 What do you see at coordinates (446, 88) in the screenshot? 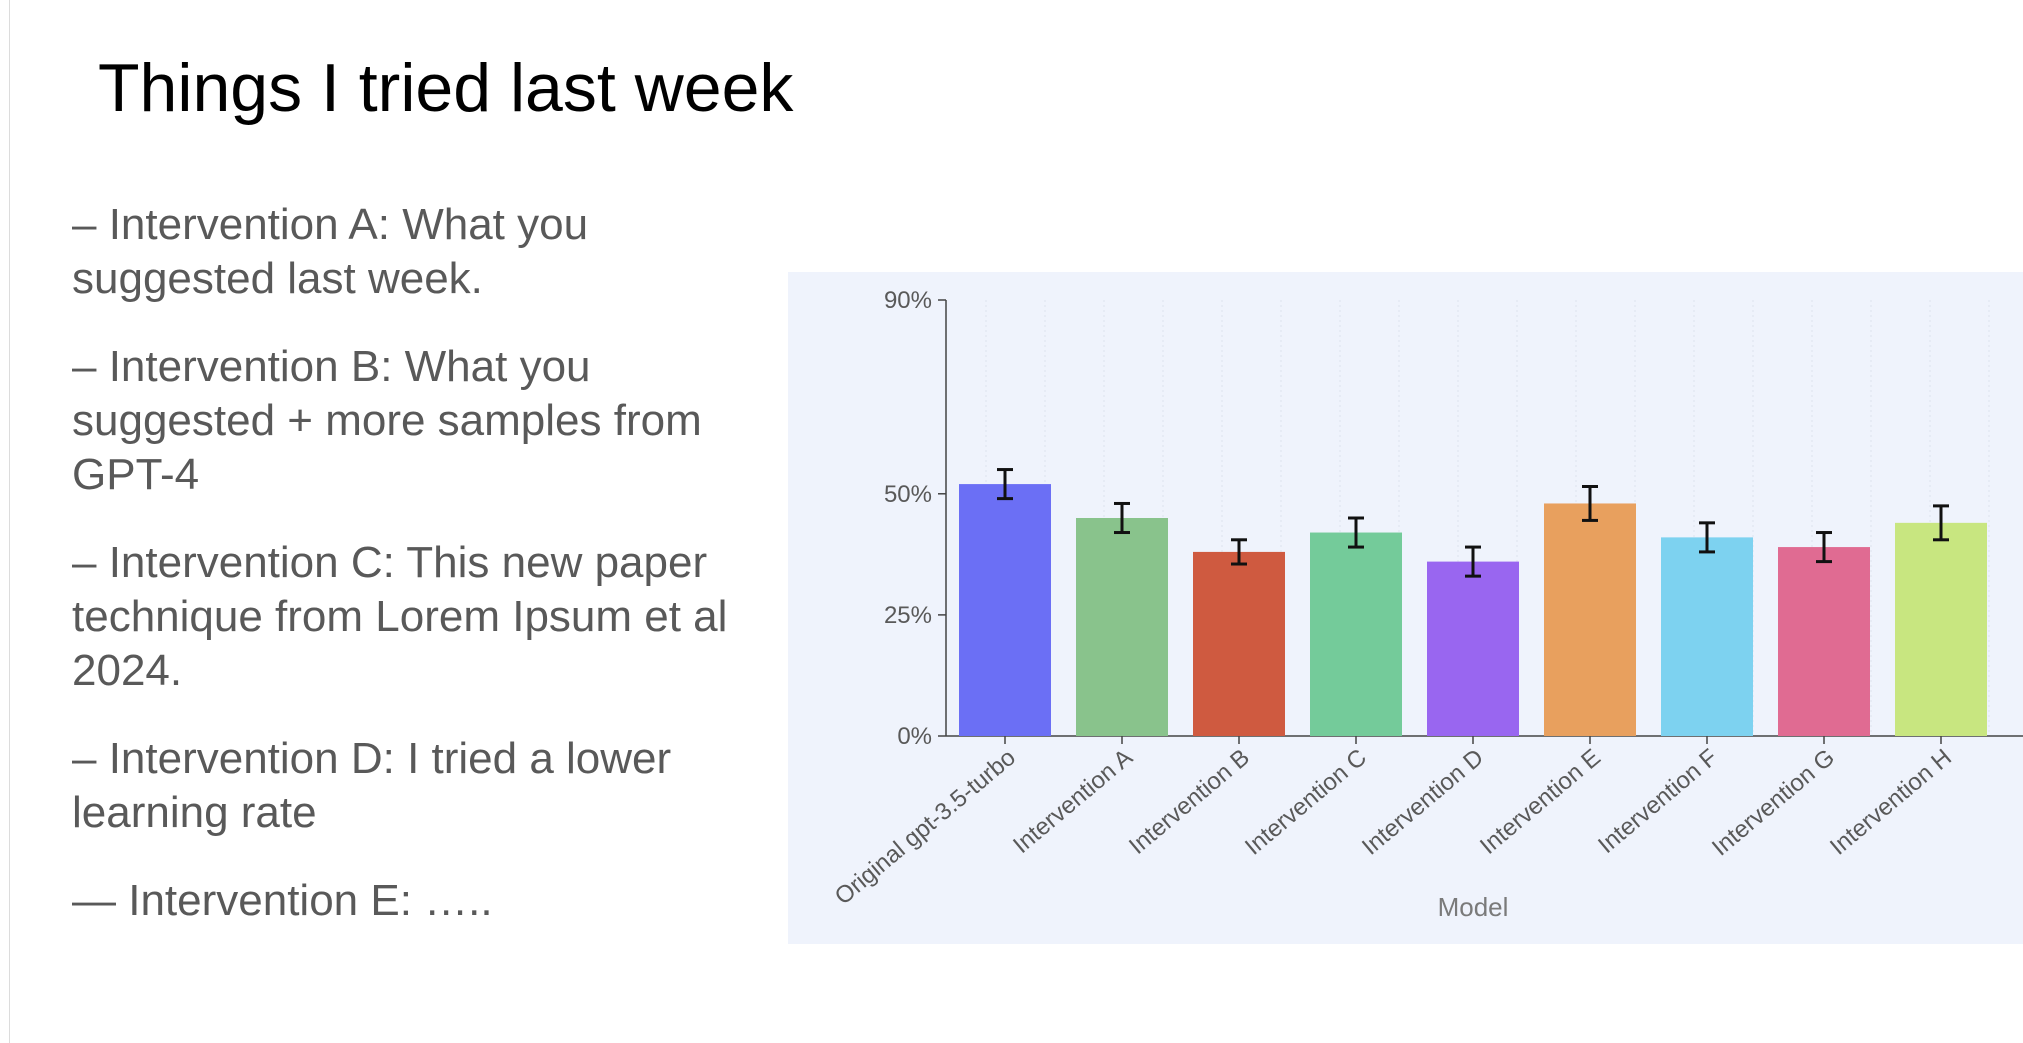
I see `slide-title: Things I tried last week` at bounding box center [446, 88].